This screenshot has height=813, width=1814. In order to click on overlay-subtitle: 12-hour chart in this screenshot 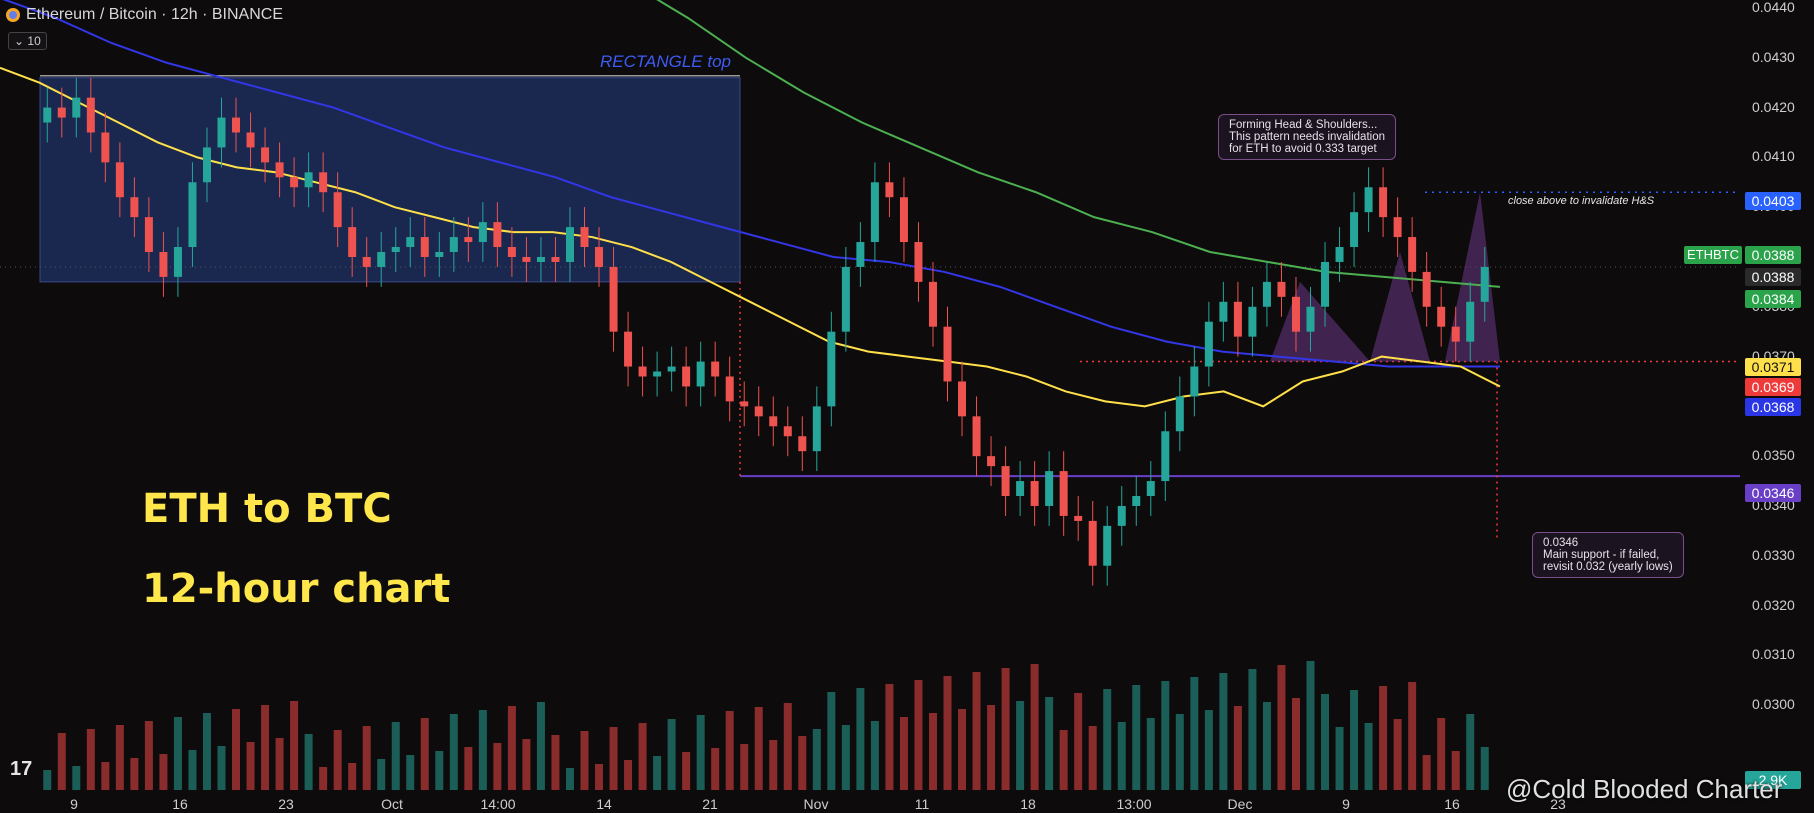, I will do `click(296, 589)`.